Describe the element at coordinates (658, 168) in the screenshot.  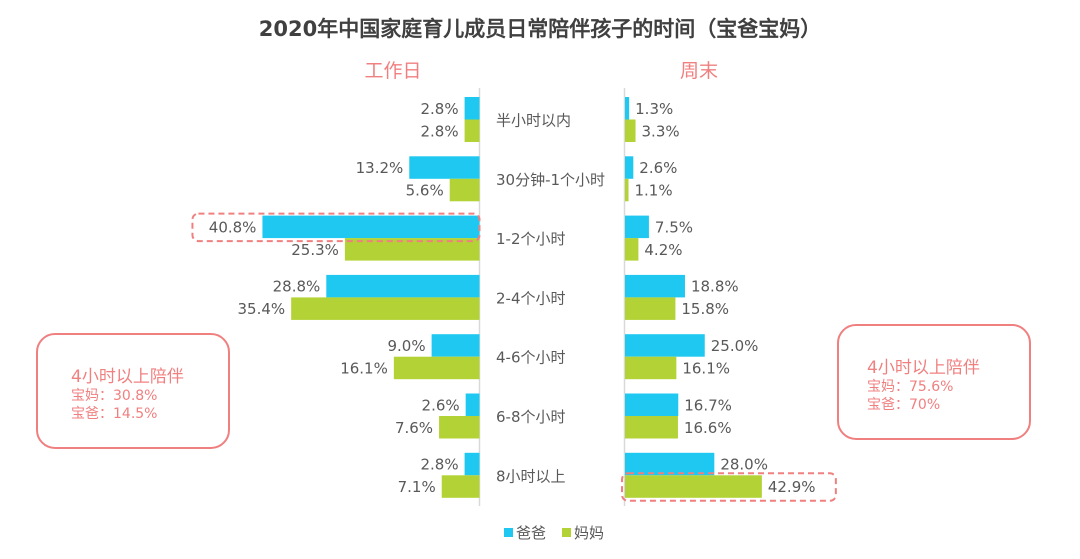
I see `data-label-weekend-dad: 2.6%` at that location.